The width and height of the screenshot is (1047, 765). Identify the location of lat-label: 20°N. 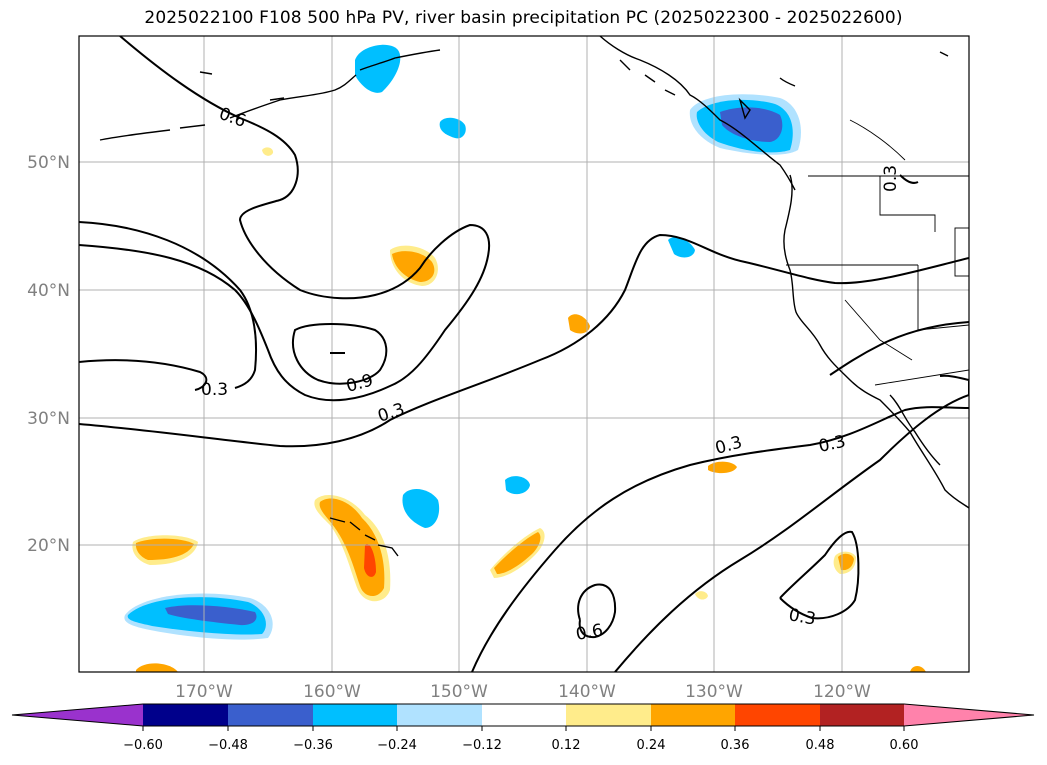
(48, 546).